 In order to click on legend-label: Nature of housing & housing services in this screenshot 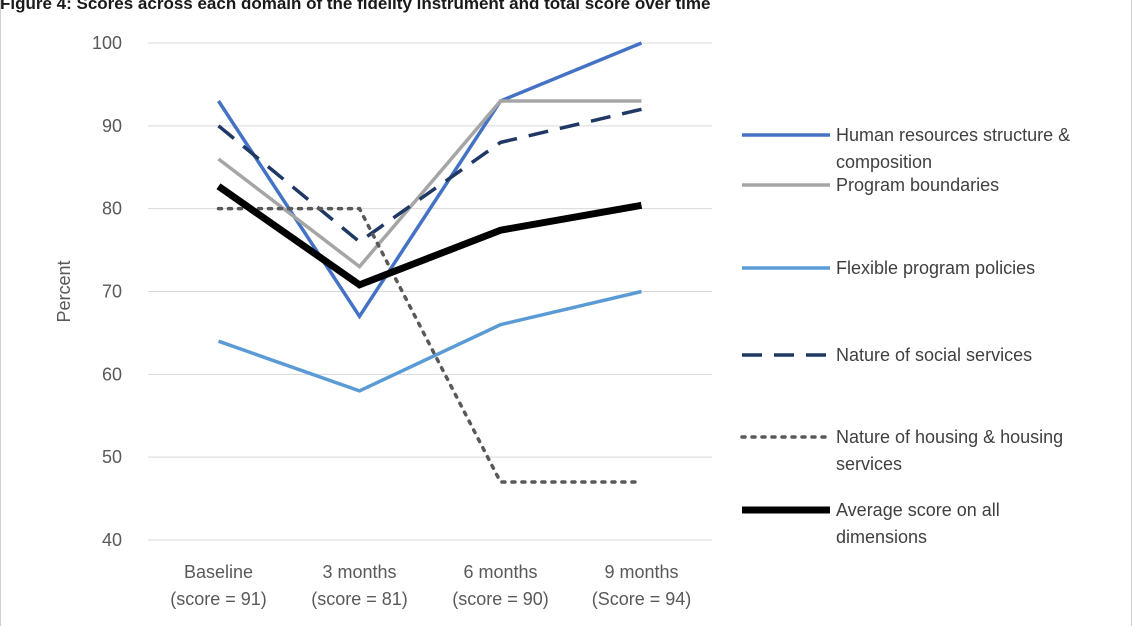, I will do `click(949, 450)`.